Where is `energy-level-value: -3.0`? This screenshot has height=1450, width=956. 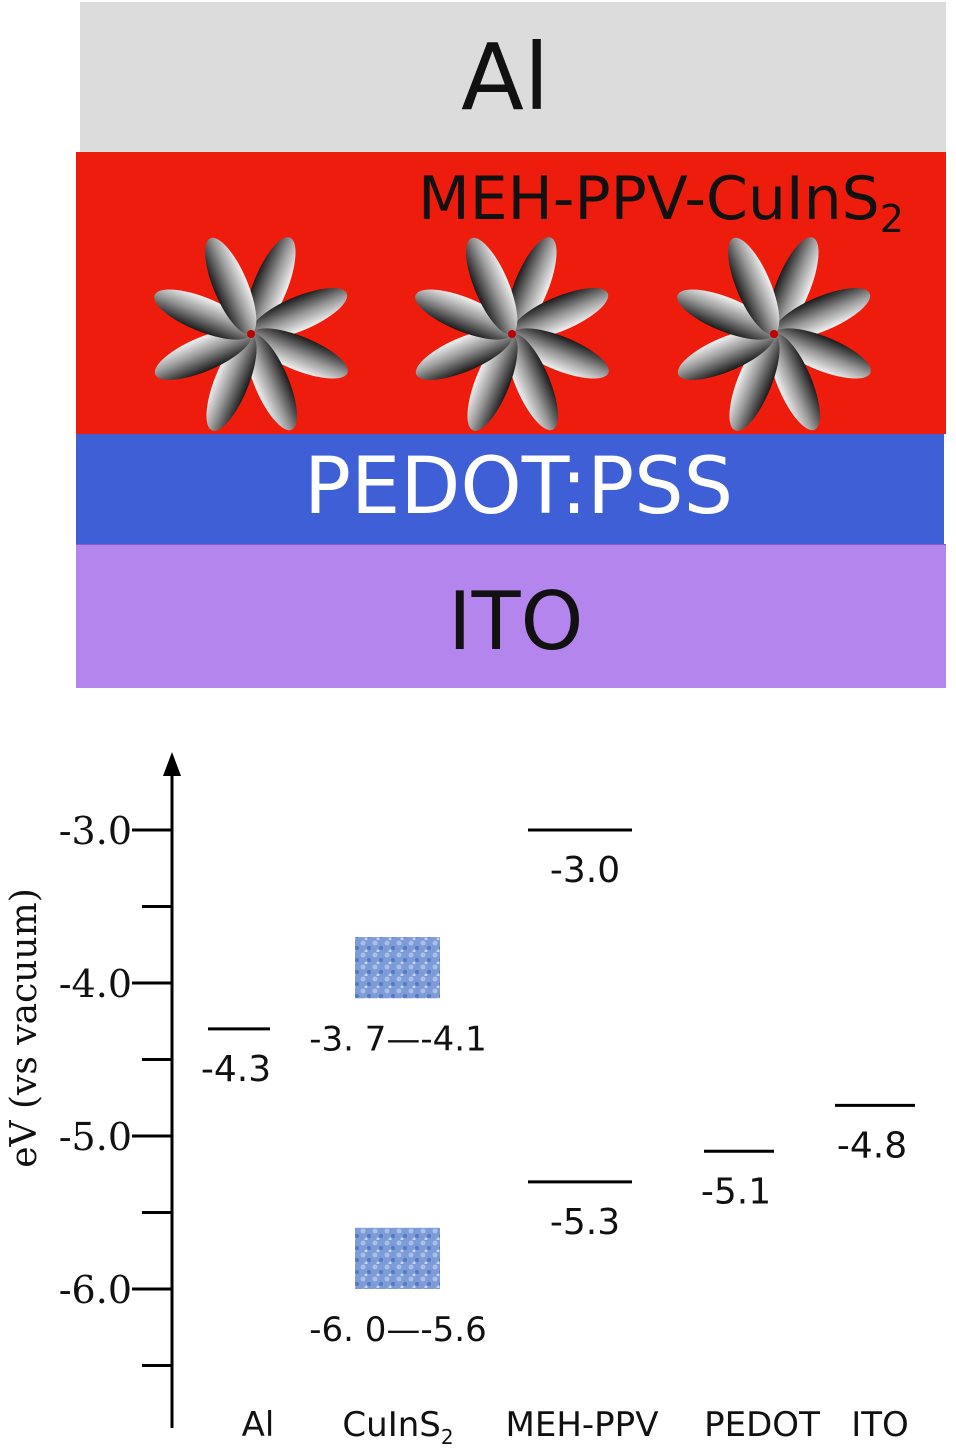
energy-level-value: -3.0 is located at coordinates (585, 870).